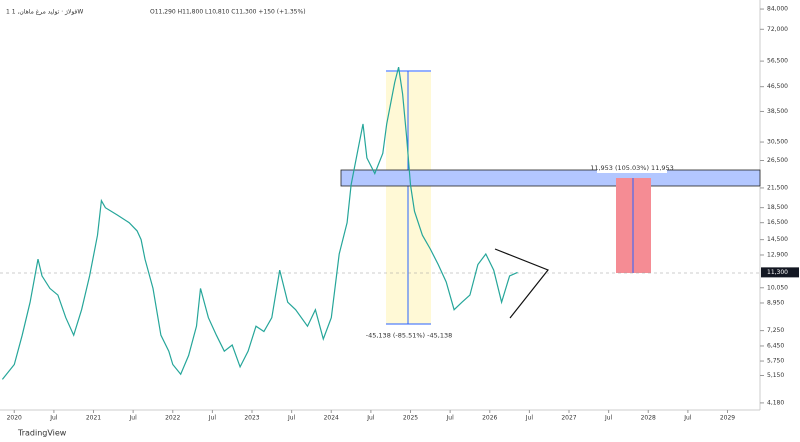  Describe the element at coordinates (331, 418) in the screenshot. I see `x-tick-label: 2024` at that location.